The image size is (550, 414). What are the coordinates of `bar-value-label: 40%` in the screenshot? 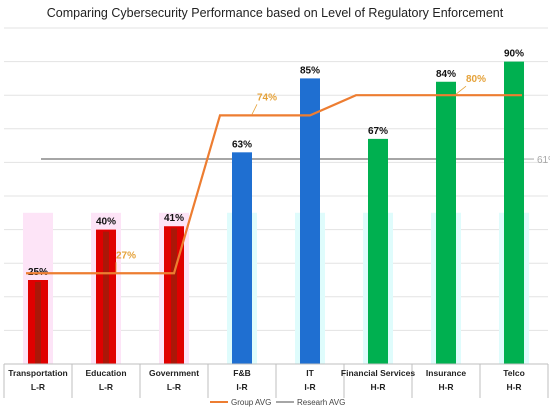 It's located at (106, 222).